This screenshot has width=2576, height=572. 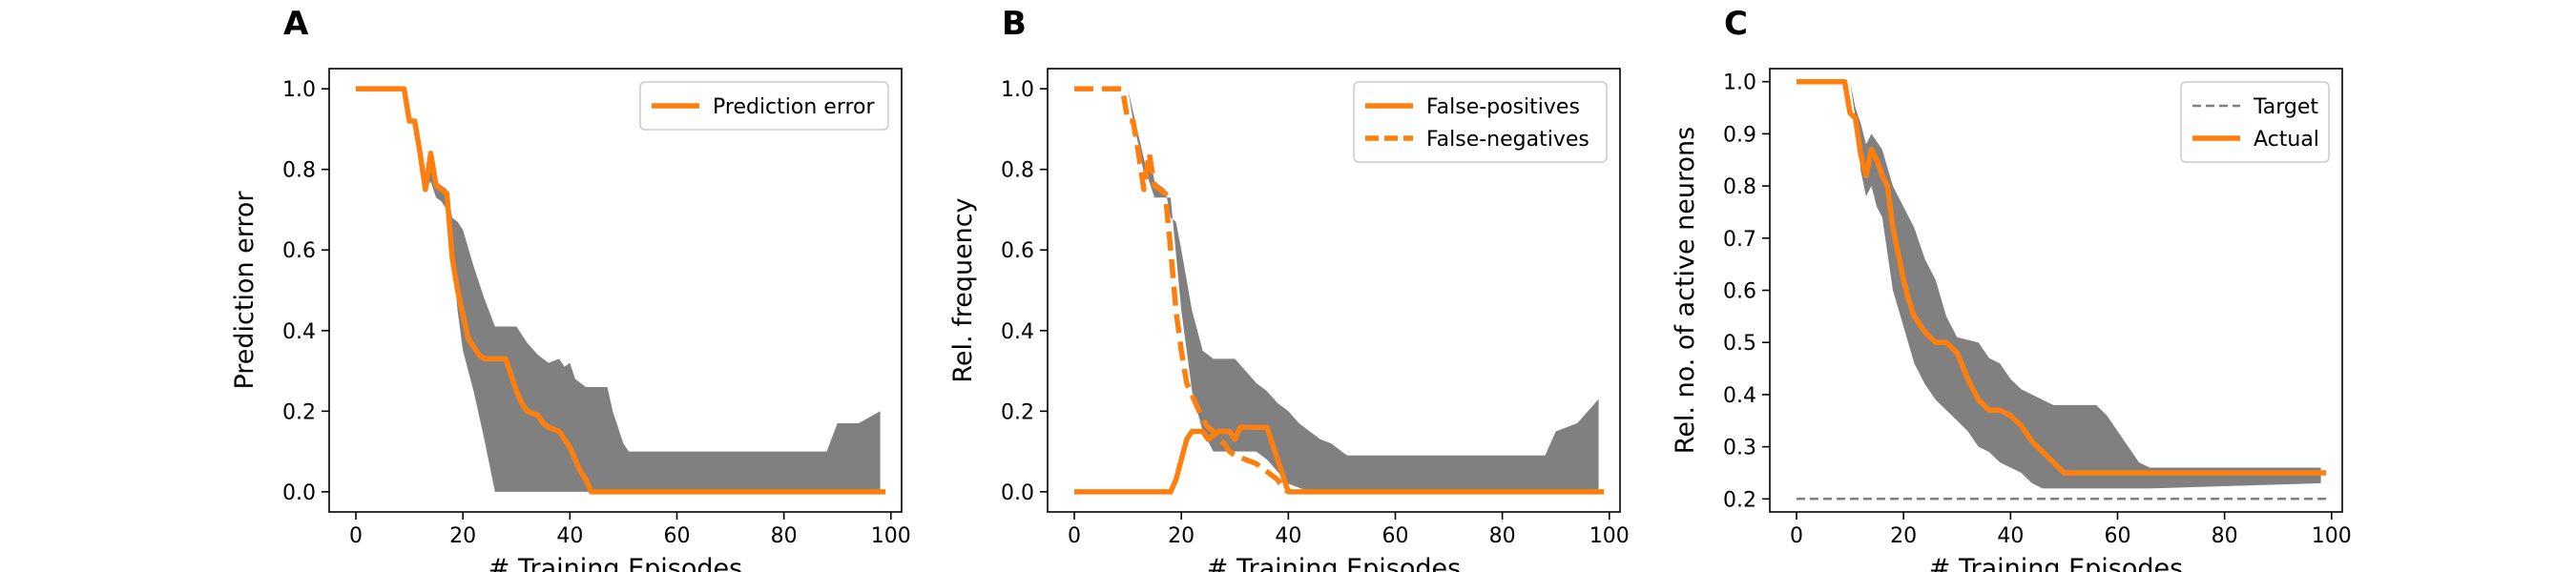 What do you see at coordinates (1739, 448) in the screenshot?
I see `y-tick-label: 0.3` at bounding box center [1739, 448].